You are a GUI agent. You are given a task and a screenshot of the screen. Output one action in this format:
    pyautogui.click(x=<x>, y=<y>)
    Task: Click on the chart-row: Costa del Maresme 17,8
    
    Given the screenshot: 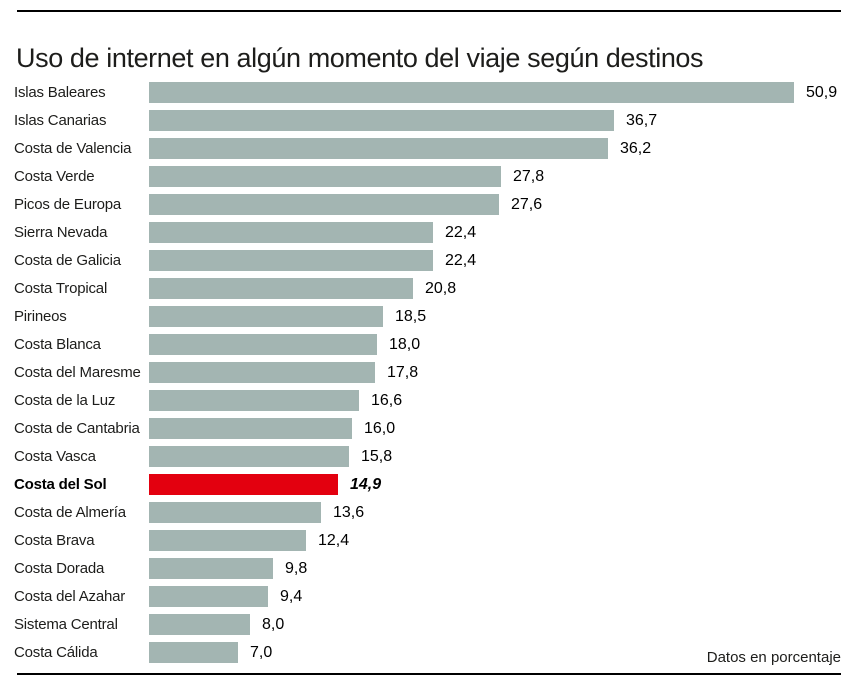 What is the action you would take?
    pyautogui.click(x=436, y=372)
    